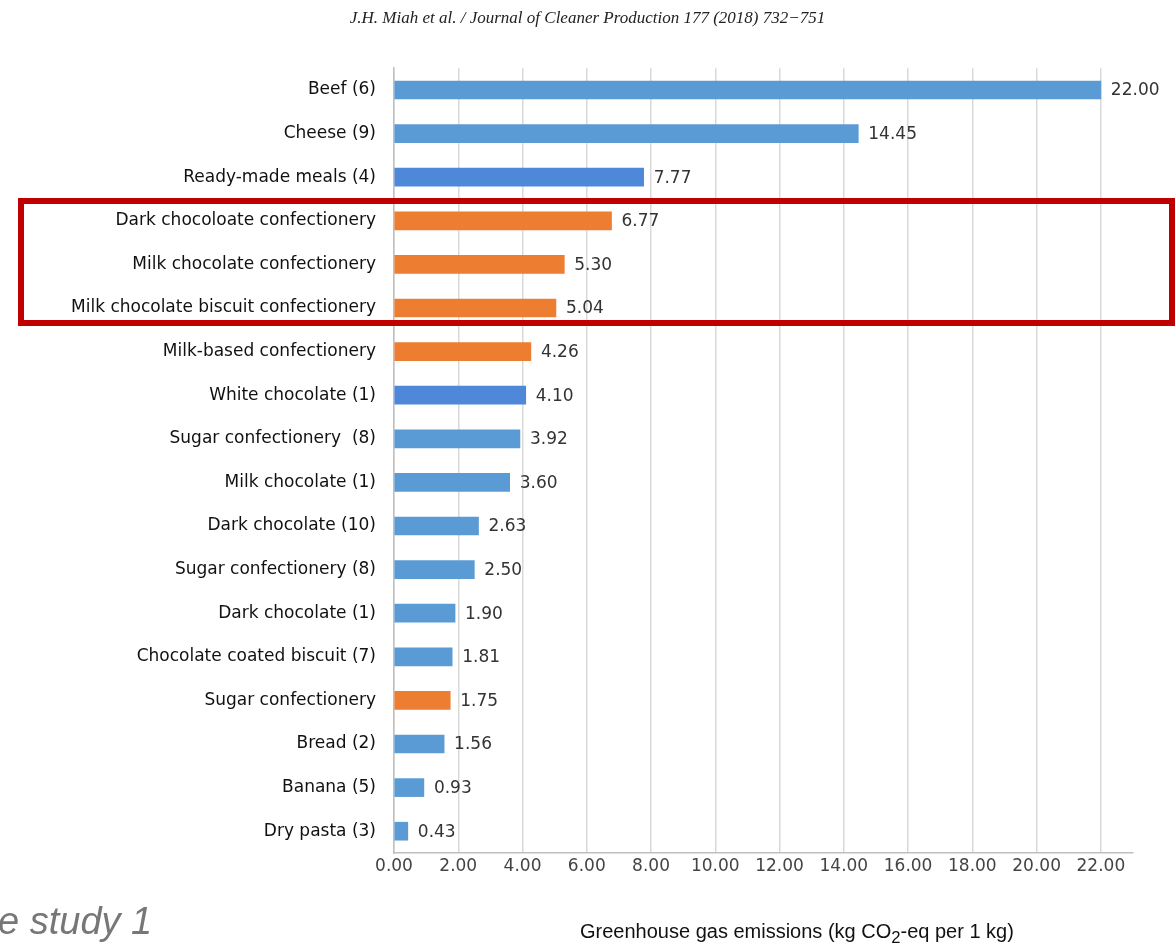 The width and height of the screenshot is (1175, 948). I want to click on x-tick-label: 22.00, so click(1101, 864).